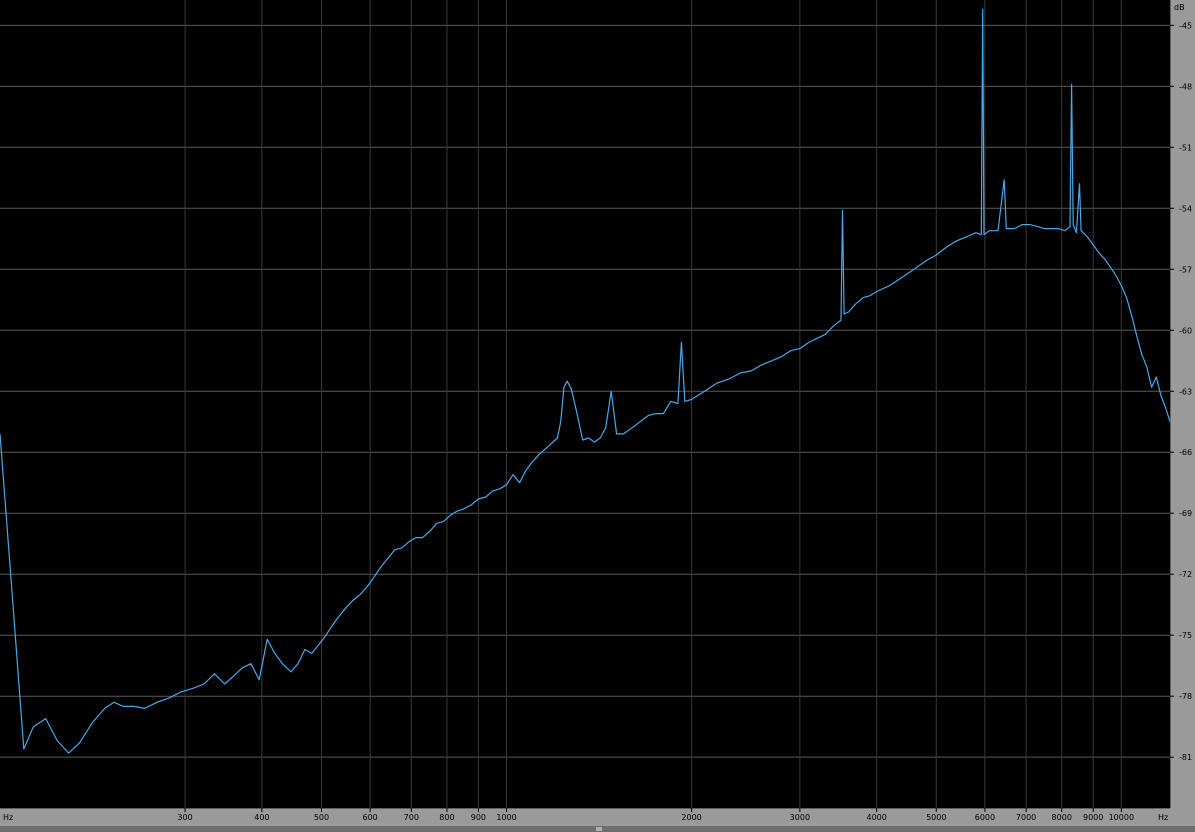  Describe the element at coordinates (585, 817) in the screenshot. I see `x-axis-panel` at that location.